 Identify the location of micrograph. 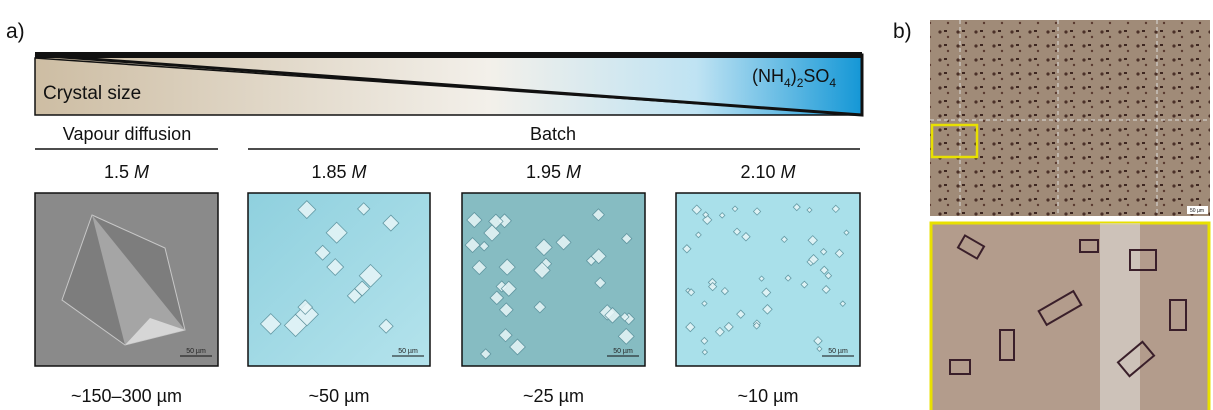
(1070, 118).